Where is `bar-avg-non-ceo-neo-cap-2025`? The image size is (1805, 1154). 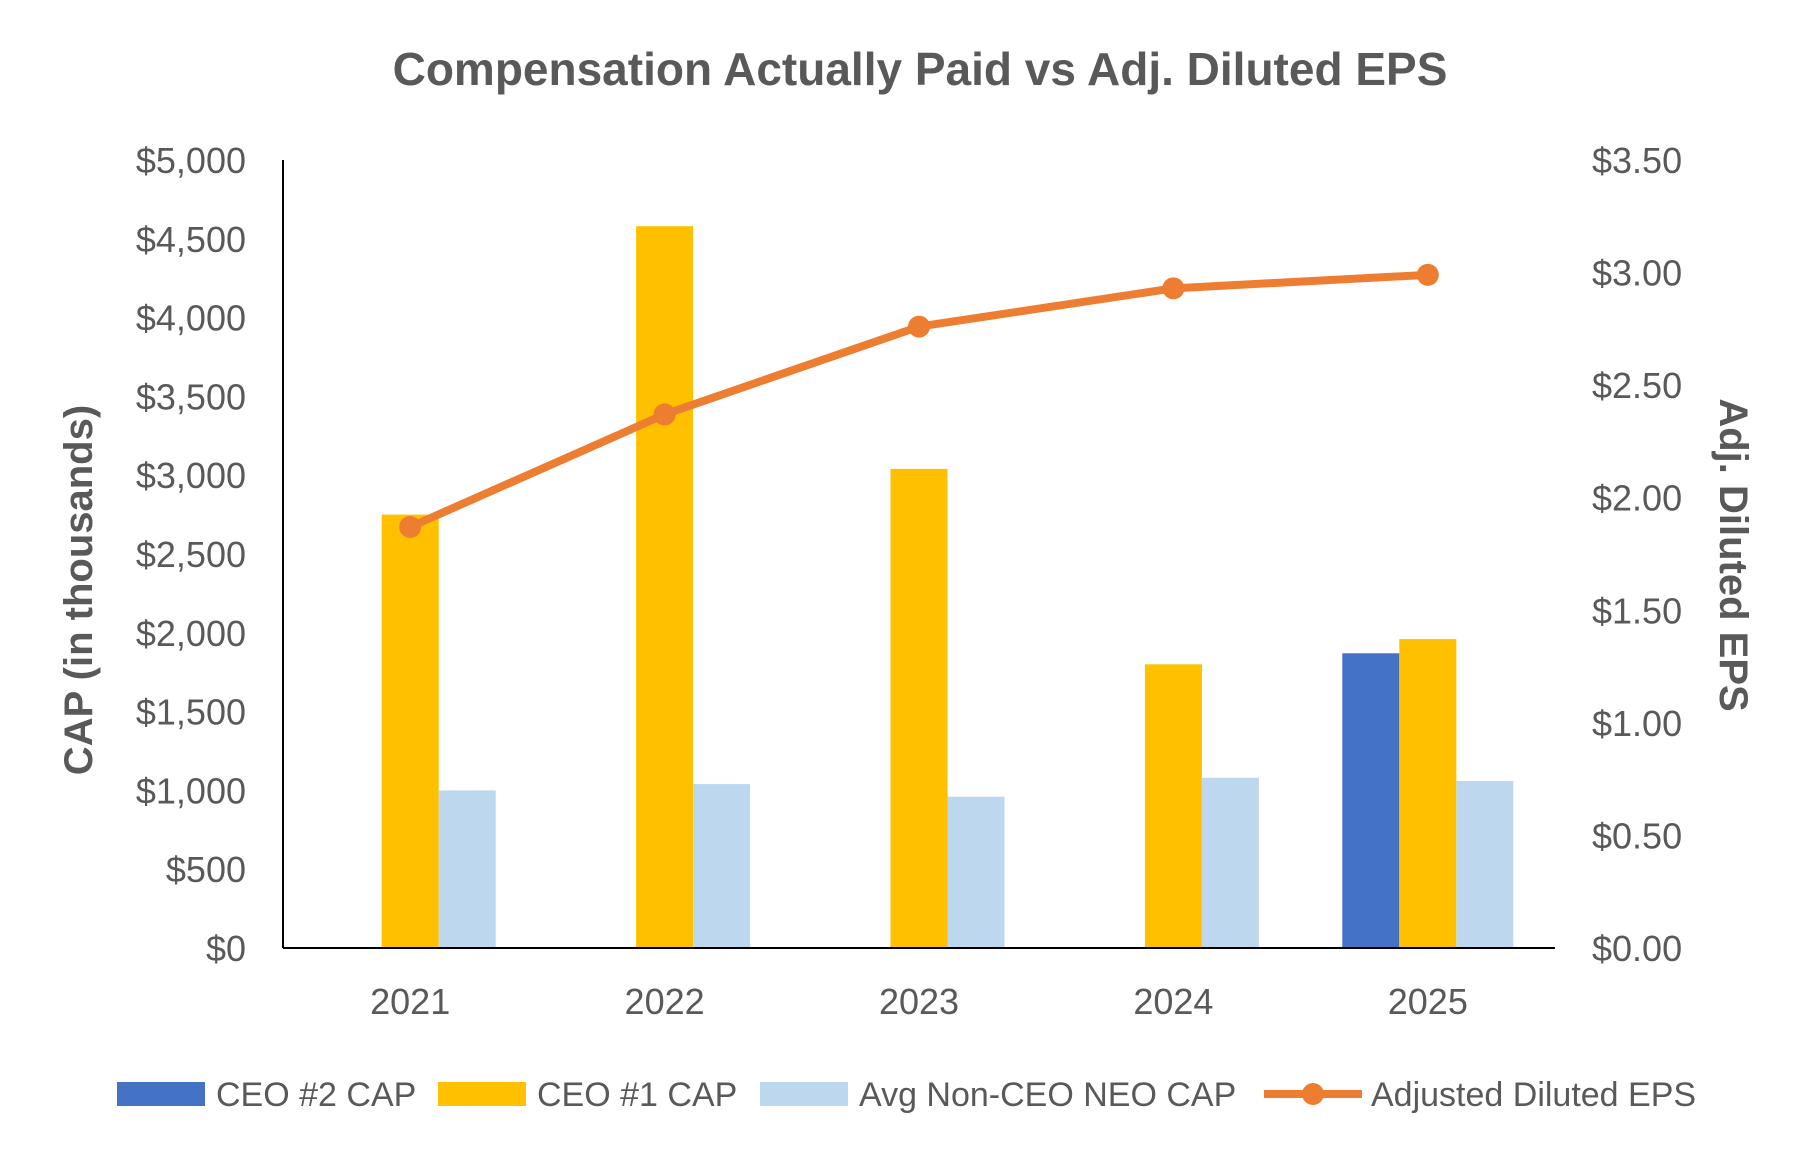
bar-avg-non-ceo-neo-cap-2025 is located at coordinates (1485, 864).